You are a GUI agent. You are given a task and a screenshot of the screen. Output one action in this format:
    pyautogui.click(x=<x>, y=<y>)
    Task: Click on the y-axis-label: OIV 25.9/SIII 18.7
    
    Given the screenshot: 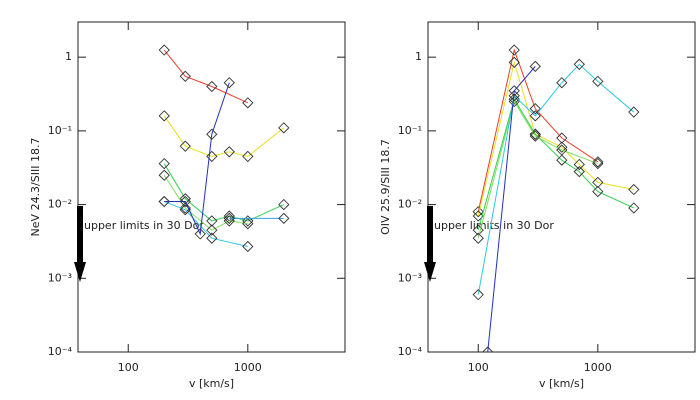 What is the action you would take?
    pyautogui.click(x=385, y=187)
    